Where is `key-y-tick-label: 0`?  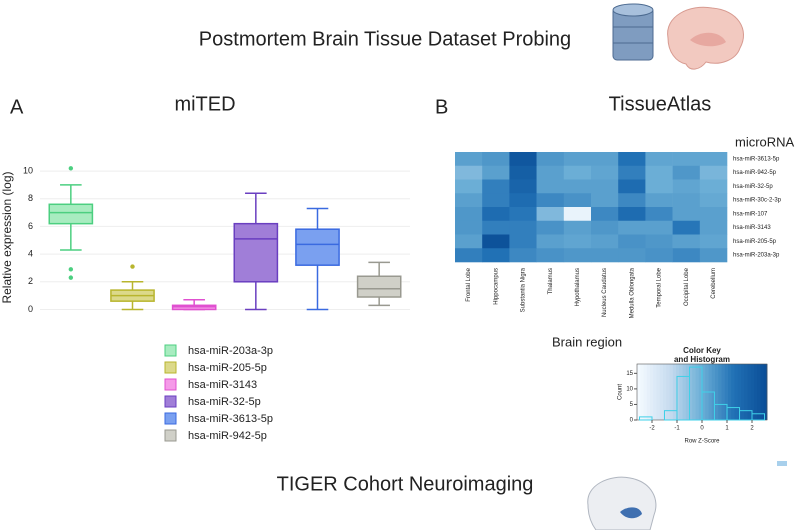
key-y-tick-label: 0 is located at coordinates (632, 421).